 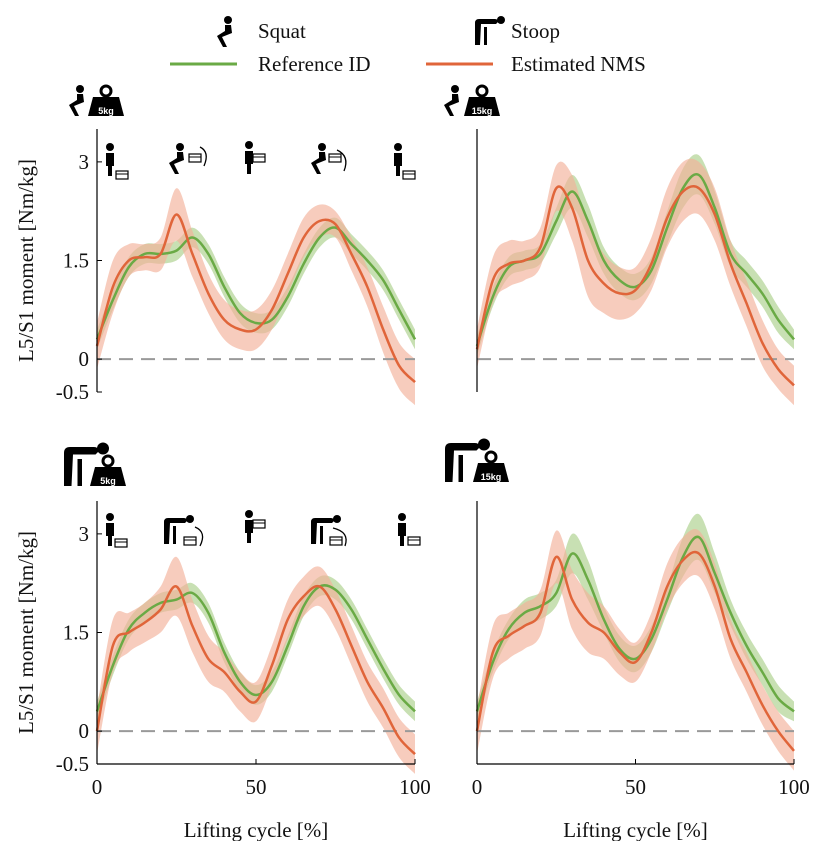 What do you see at coordinates (478, 461) in the screenshot?
I see `condition-stoop-15kg: 15kg` at bounding box center [478, 461].